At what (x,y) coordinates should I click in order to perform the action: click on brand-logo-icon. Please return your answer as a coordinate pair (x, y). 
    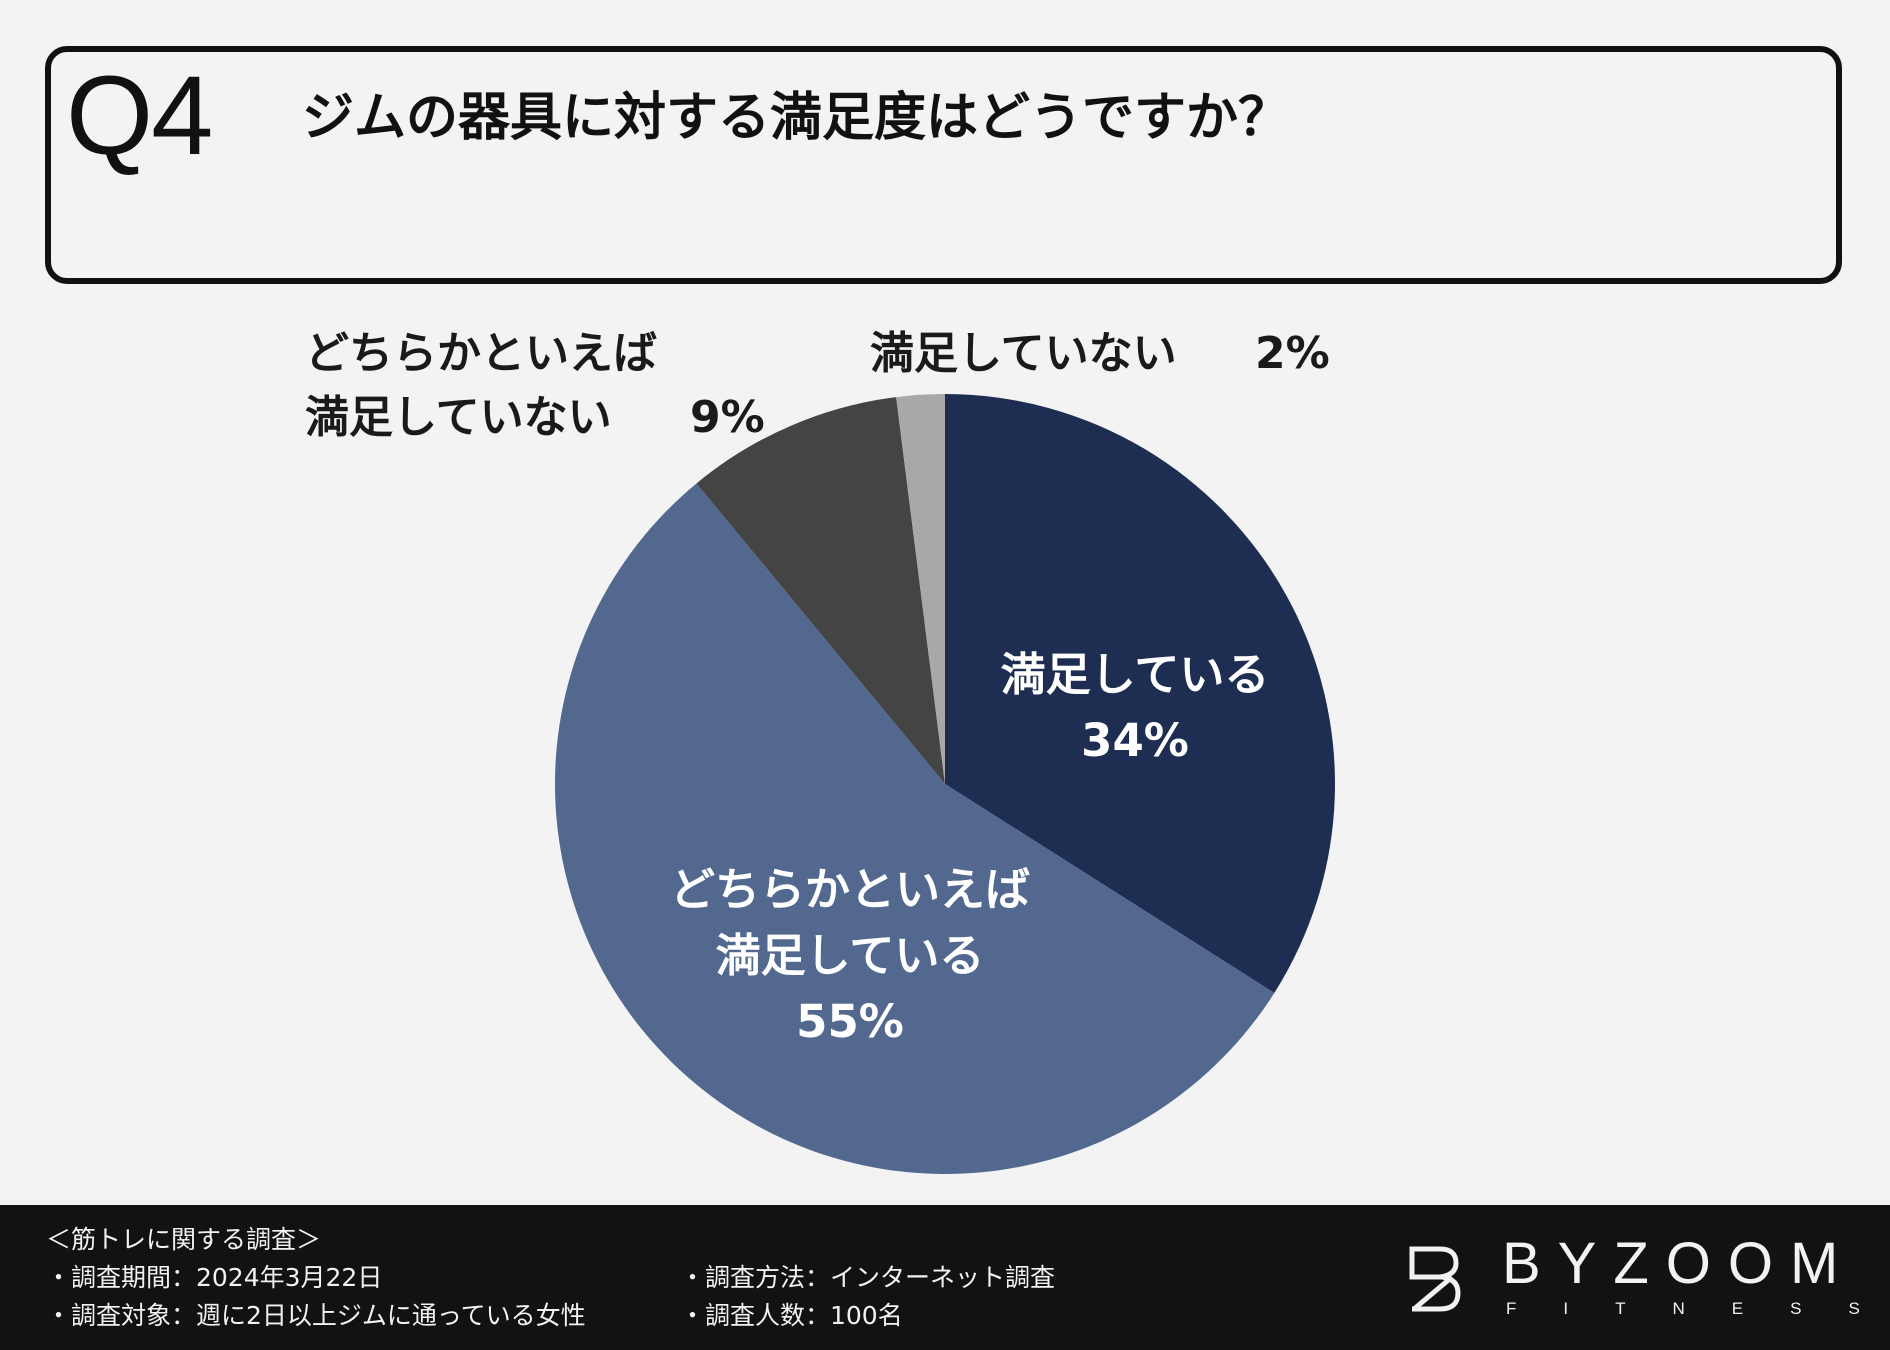
    Looking at the image, I should click on (1435, 1279).